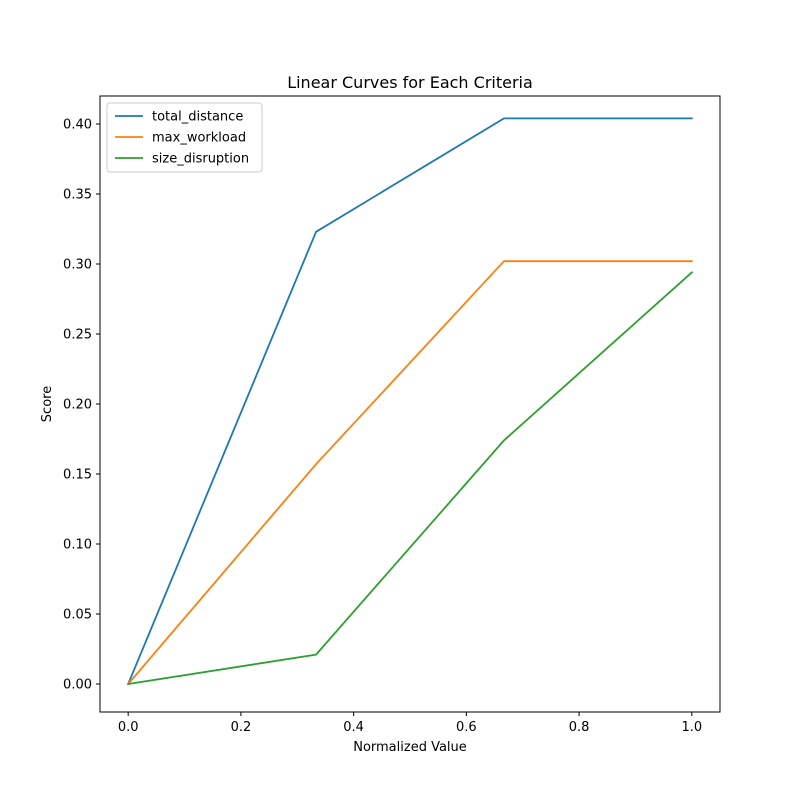  I want to click on y-tick-label: 0.40, so click(77, 125).